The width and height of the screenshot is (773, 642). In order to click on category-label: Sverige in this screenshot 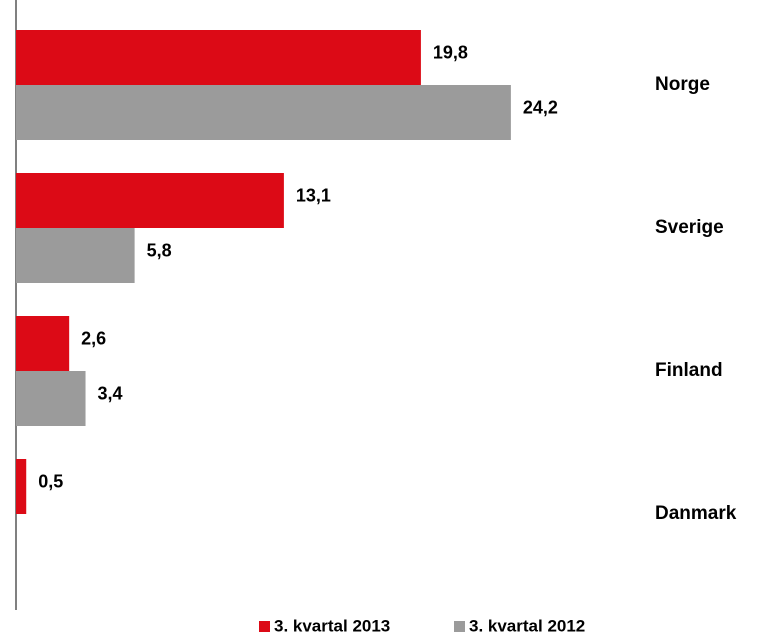, I will do `click(689, 227)`.